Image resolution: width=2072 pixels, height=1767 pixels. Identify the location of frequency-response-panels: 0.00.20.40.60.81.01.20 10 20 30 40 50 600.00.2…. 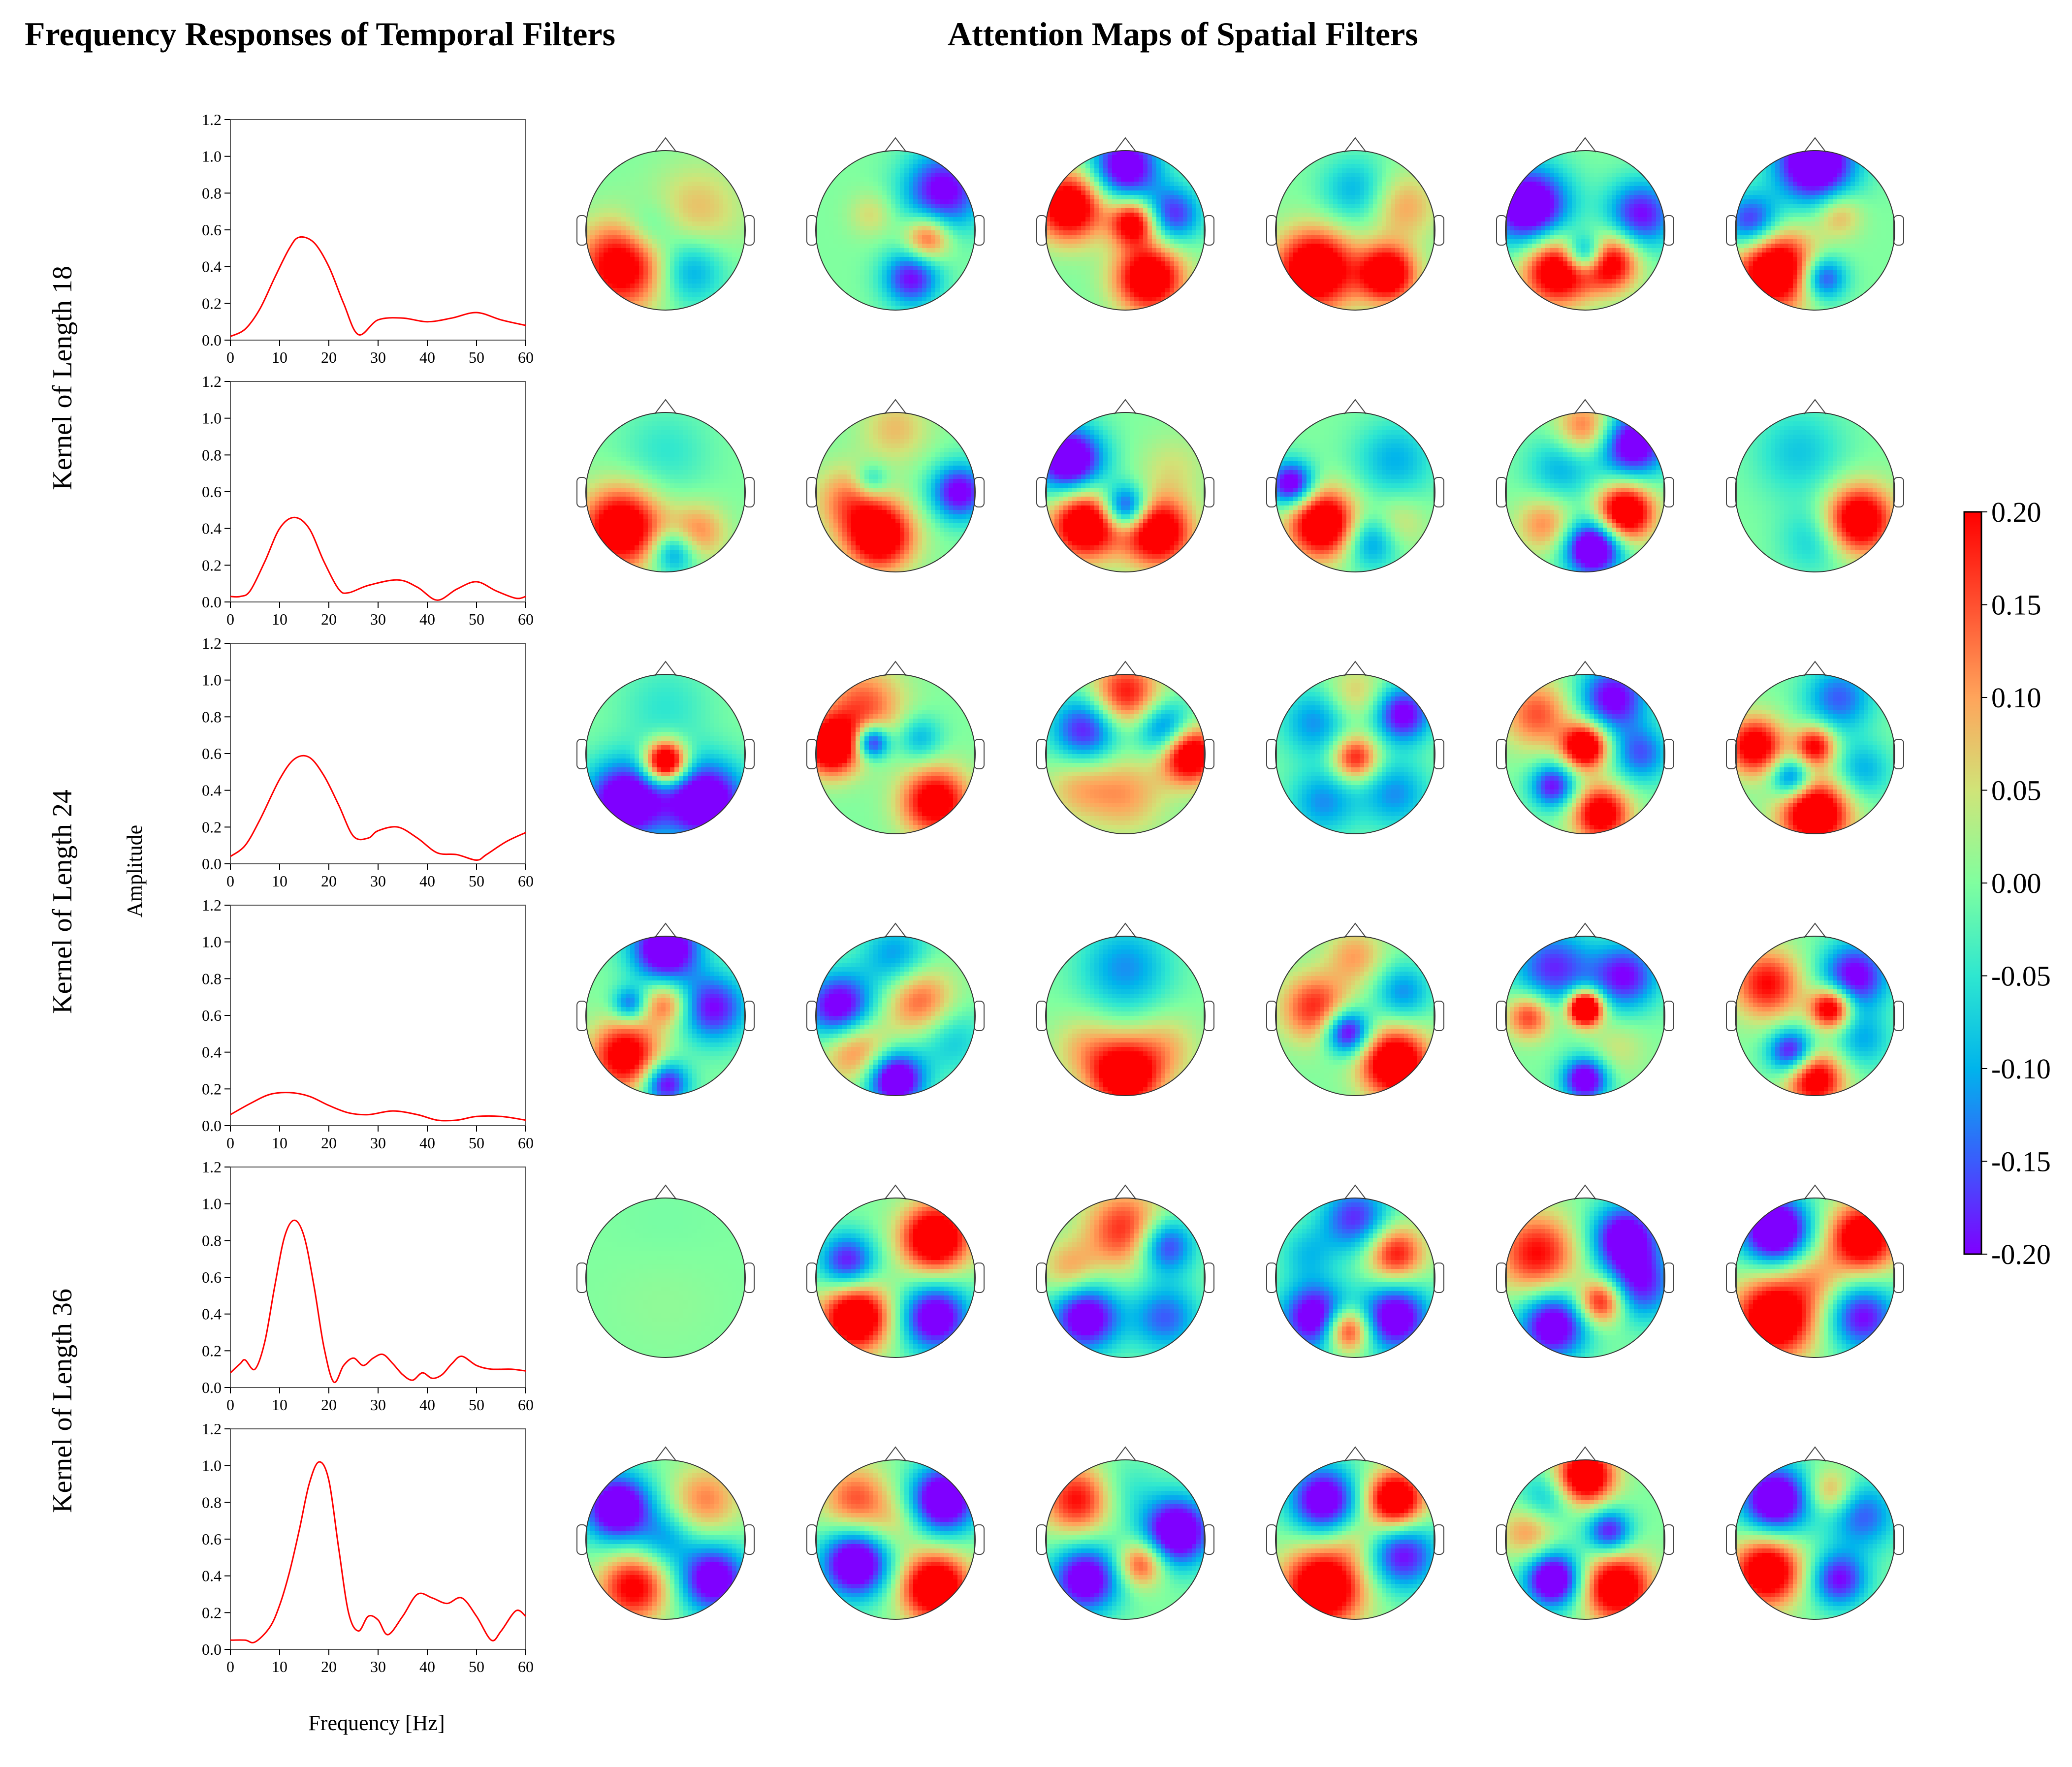
(368, 893).